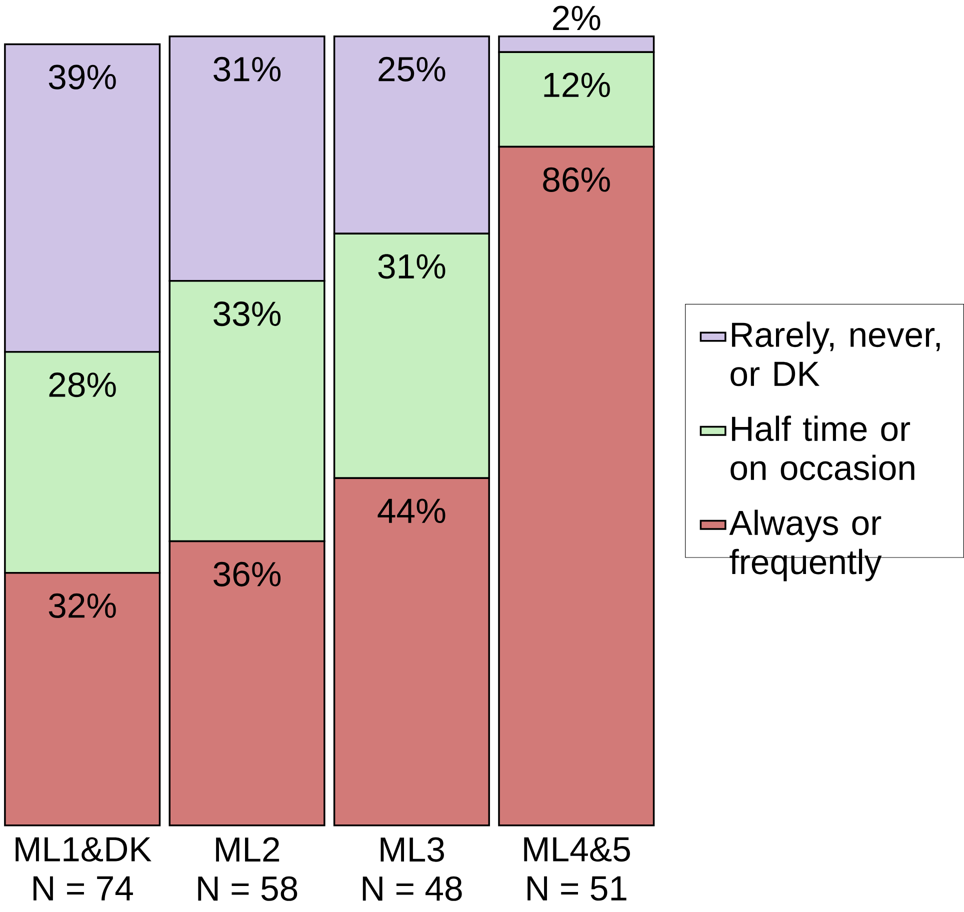 The width and height of the screenshot is (964, 912). Describe the element at coordinates (248, 868) in the screenshot. I see `x-tick-label: ML2 N = 58` at that location.